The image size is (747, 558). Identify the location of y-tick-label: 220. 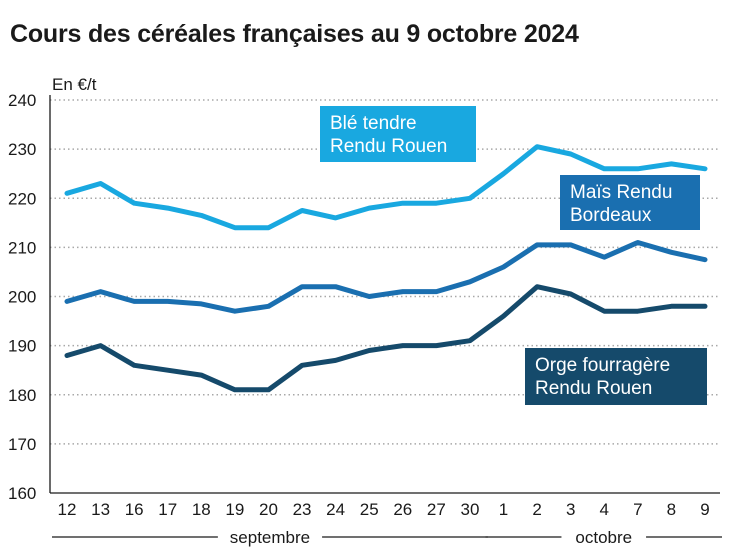
(22, 198).